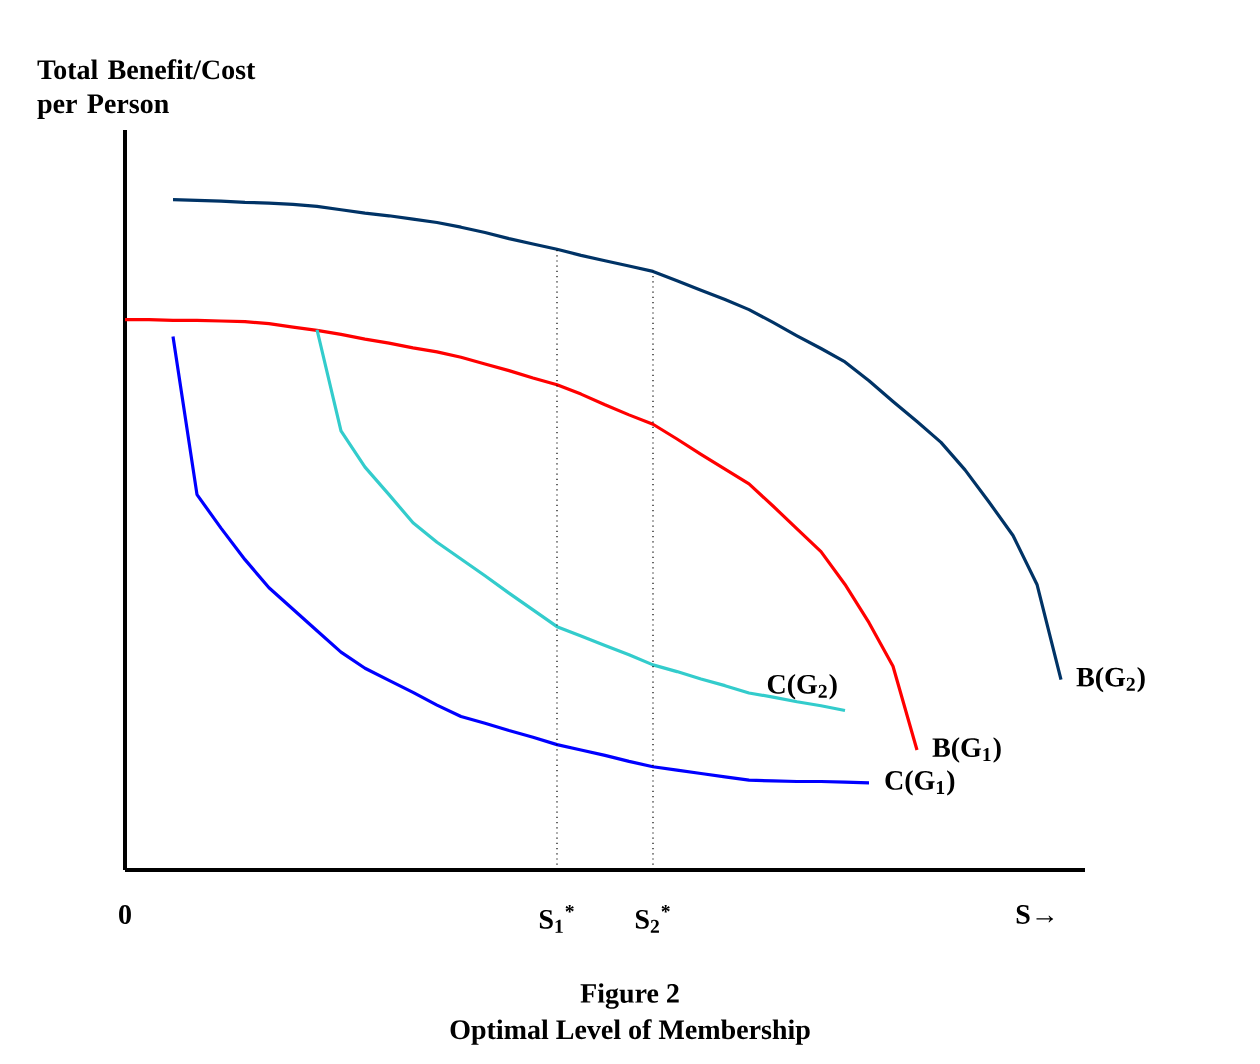 The image size is (1260, 1064). What do you see at coordinates (920, 783) in the screenshot?
I see `series-label: C(G$_{1}$)` at bounding box center [920, 783].